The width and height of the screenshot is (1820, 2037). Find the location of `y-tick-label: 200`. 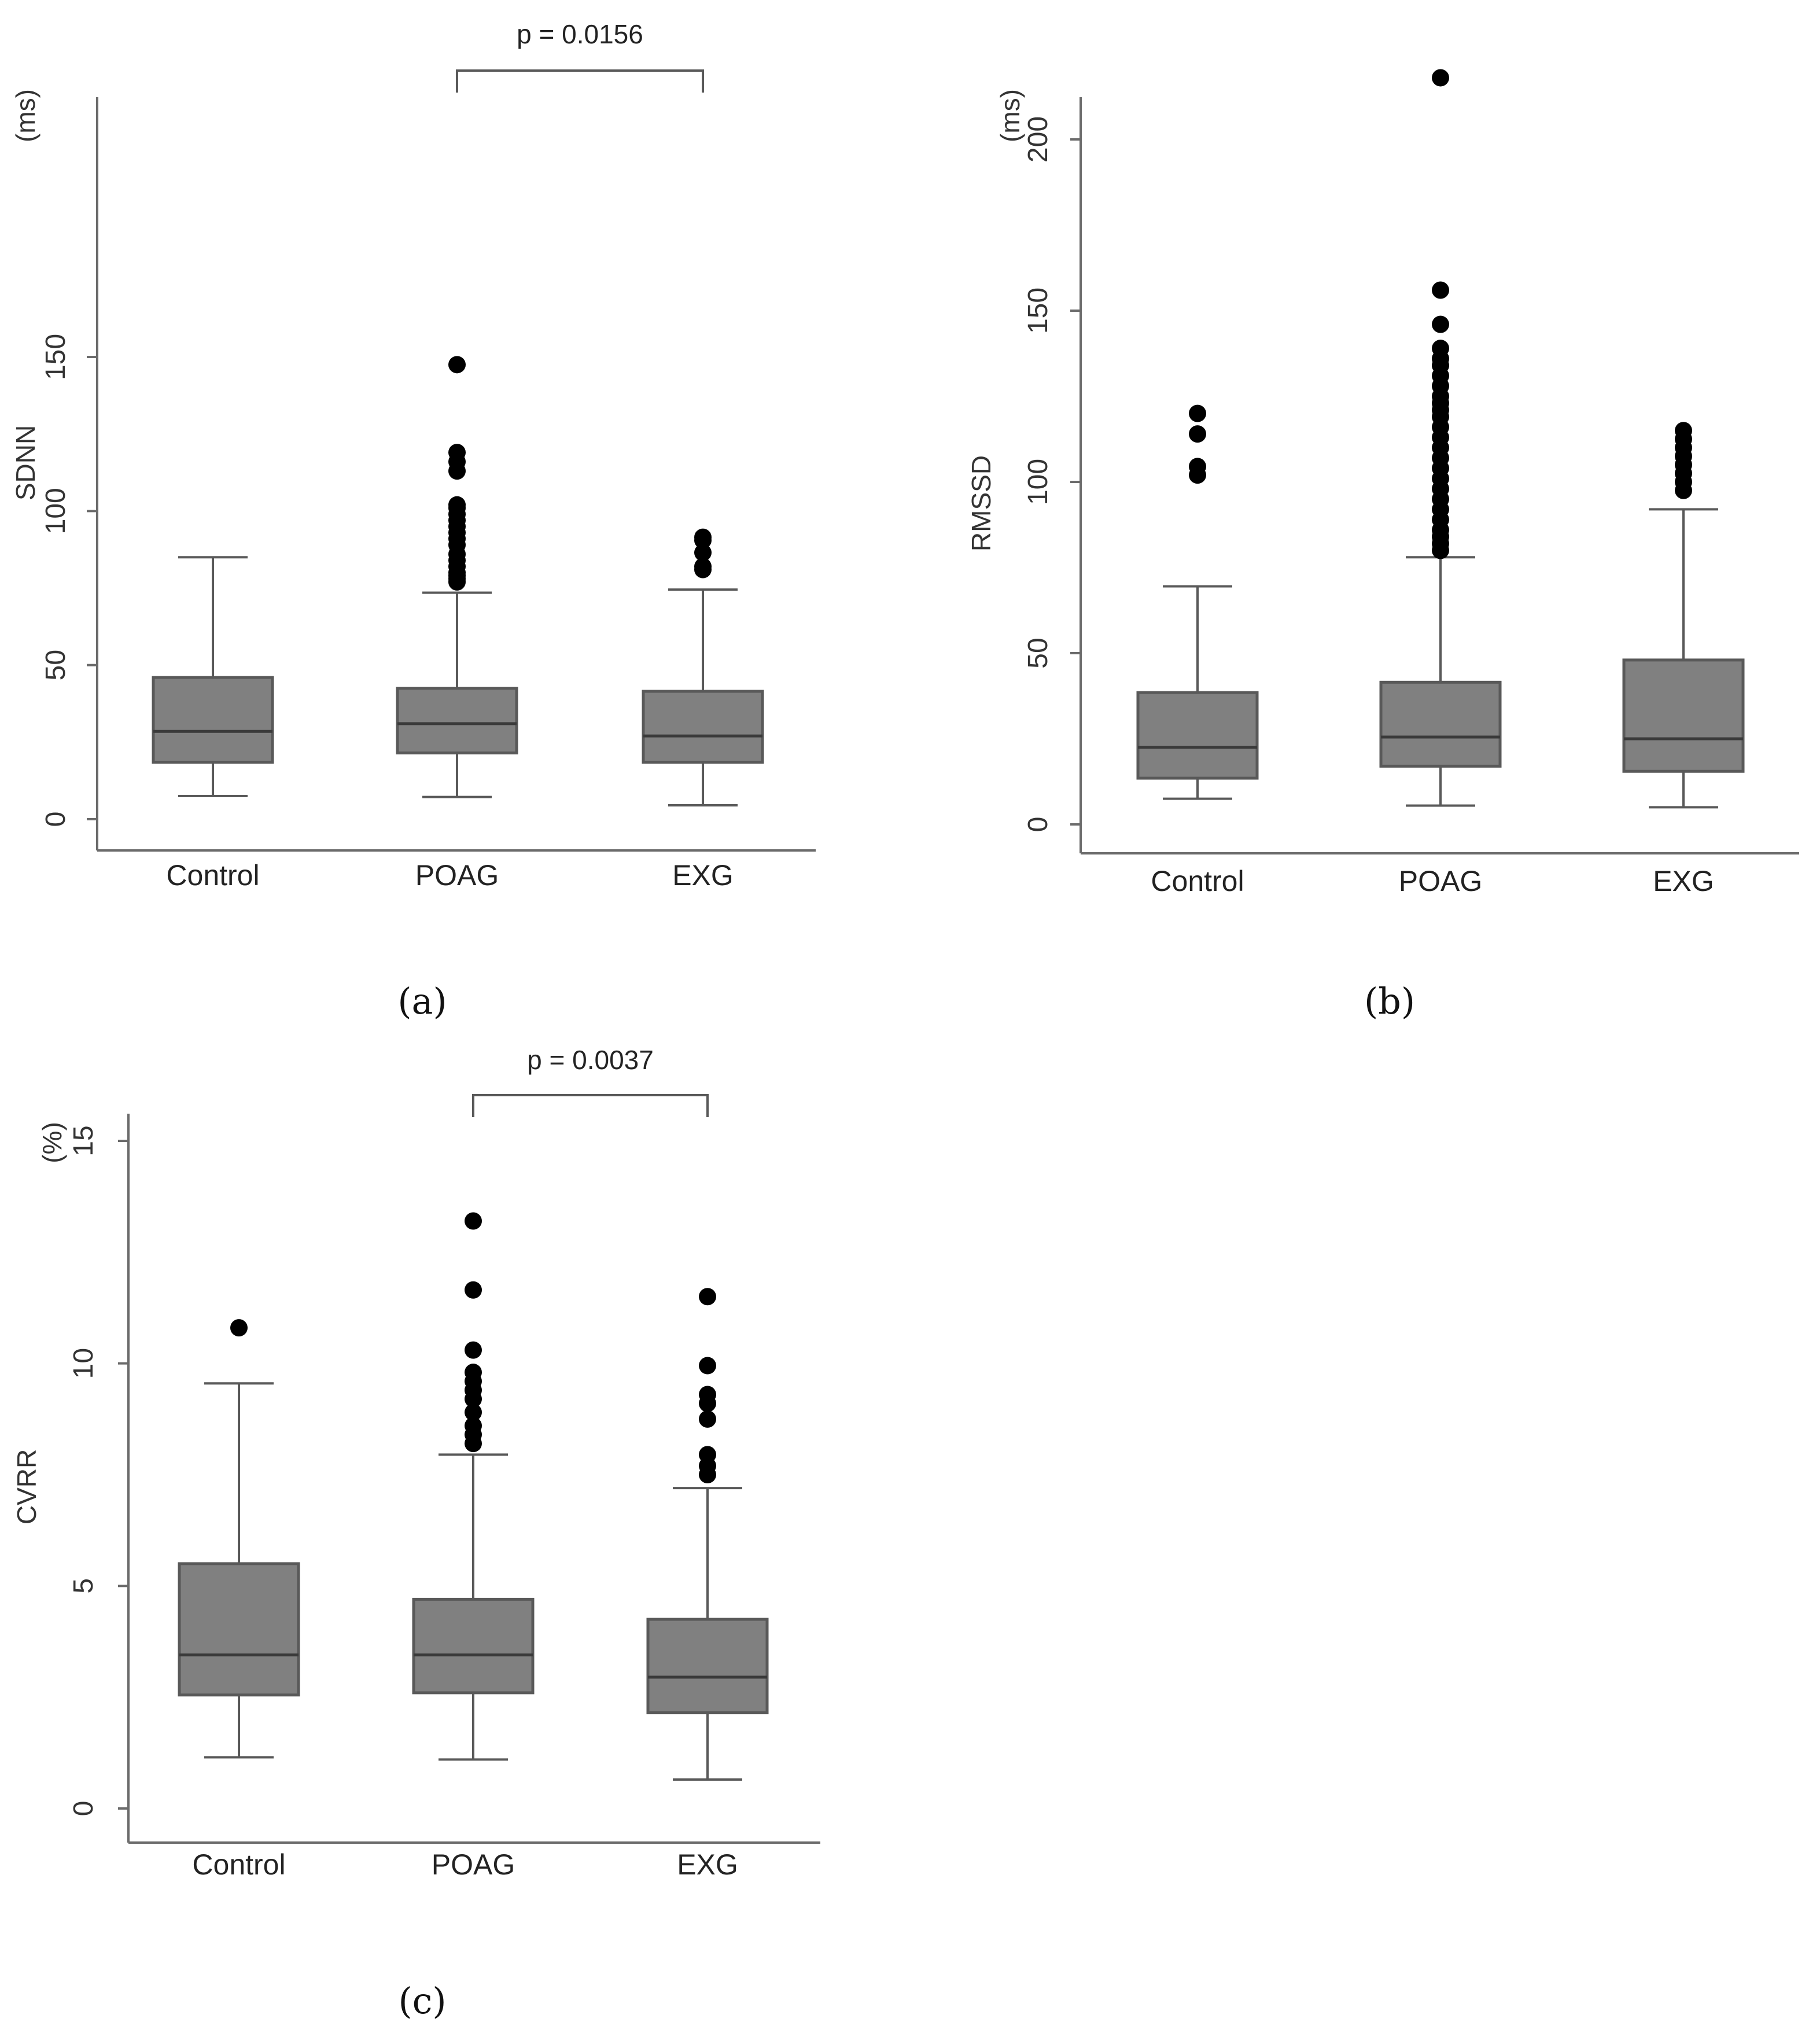

y-tick-label: 200 is located at coordinates (1038, 139).